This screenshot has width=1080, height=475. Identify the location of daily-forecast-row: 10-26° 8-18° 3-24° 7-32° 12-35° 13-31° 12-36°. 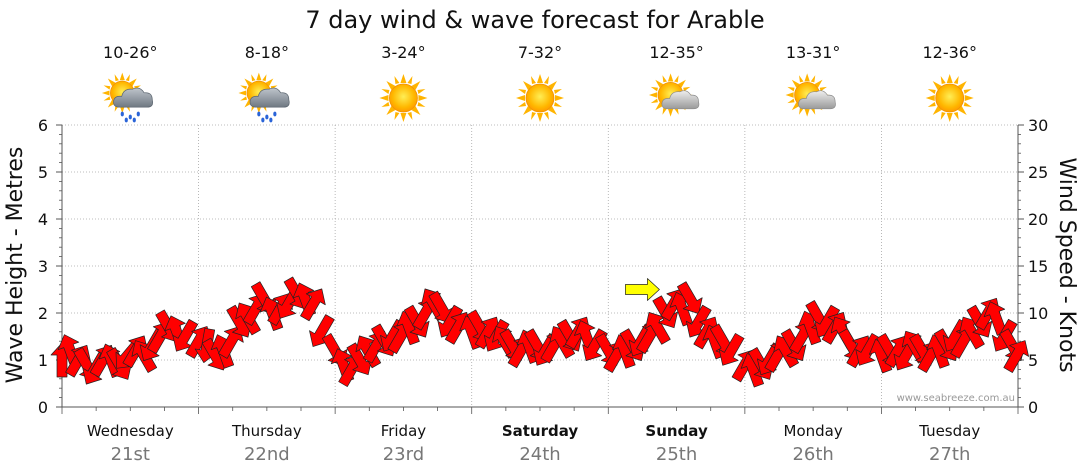
(539, 83).